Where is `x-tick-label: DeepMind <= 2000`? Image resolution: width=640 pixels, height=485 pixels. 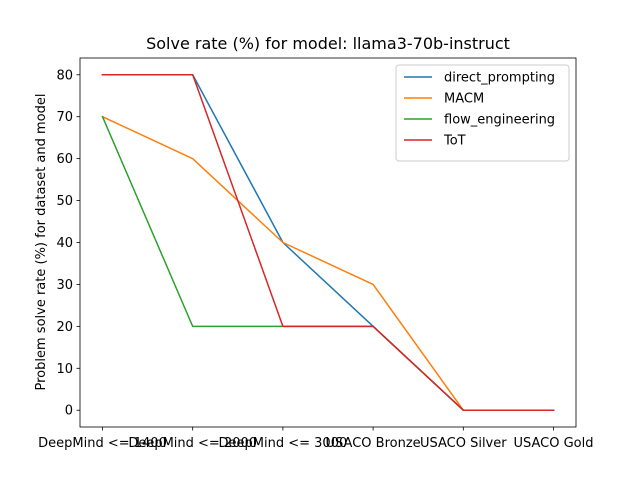
x-tick-label: DeepMind <= 2000 is located at coordinates (192, 443).